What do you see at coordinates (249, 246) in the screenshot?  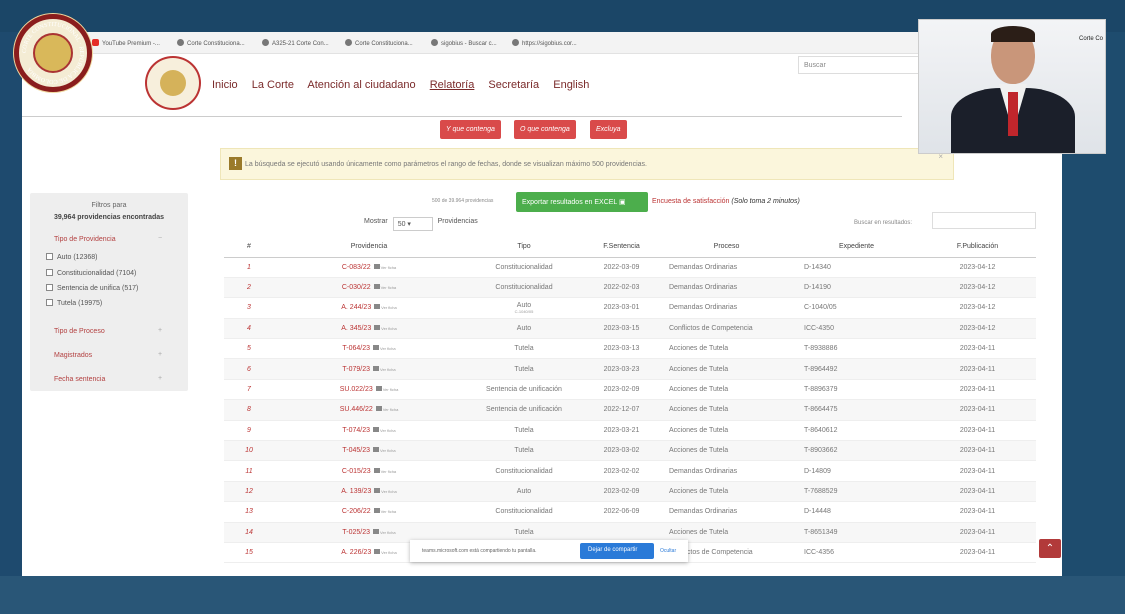 I see `col-number: #` at bounding box center [249, 246].